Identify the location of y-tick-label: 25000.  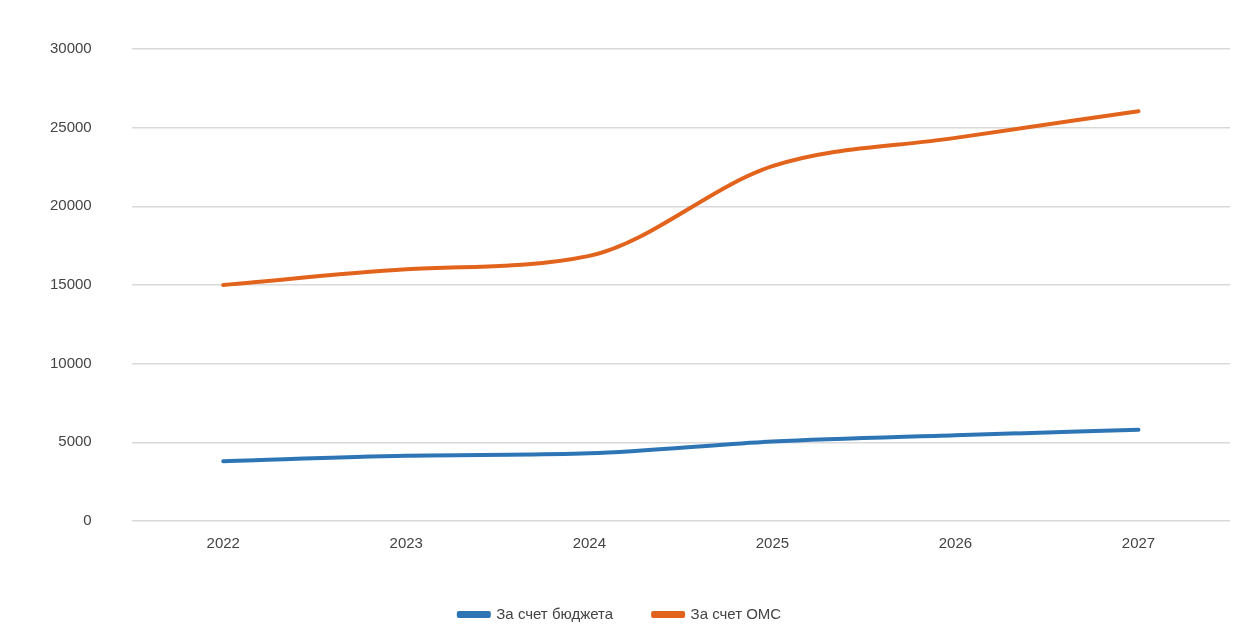
(70, 126).